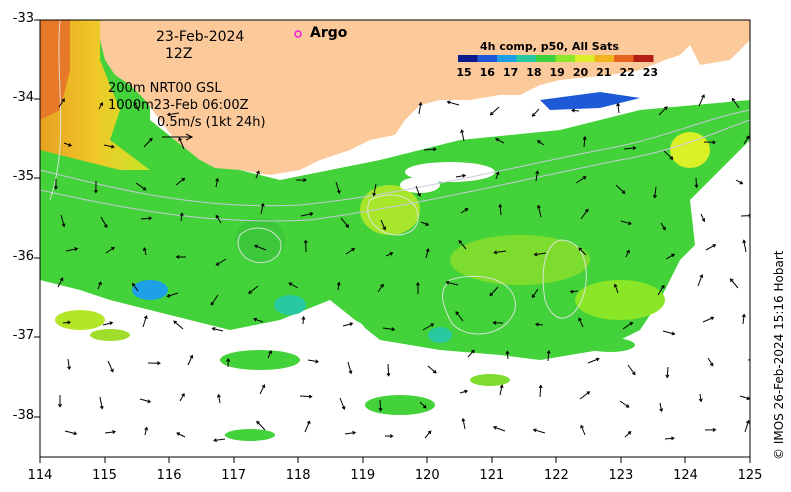 Image resolution: width=791 pixels, height=492 pixels. I want to click on x-tick-label: 115, so click(104, 475).